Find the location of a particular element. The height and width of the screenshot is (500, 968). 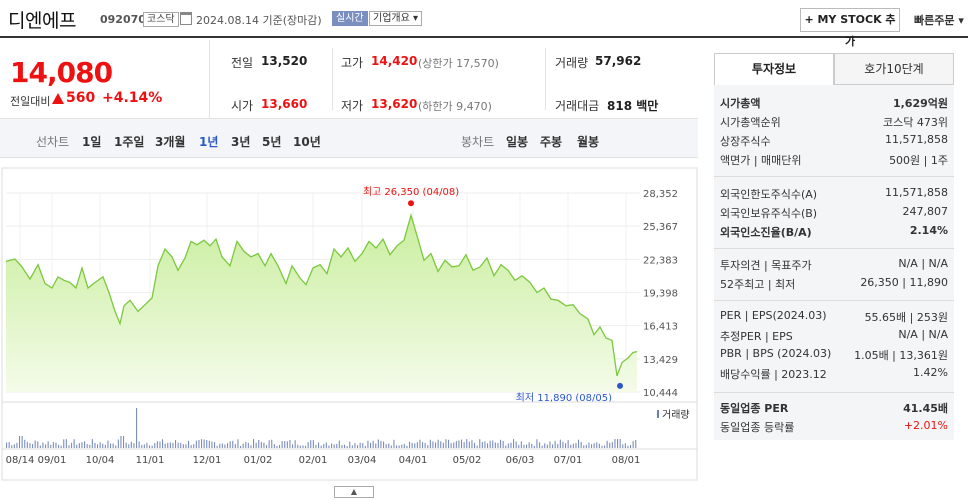

collapse-chart-button: ▲ is located at coordinates (354, 492).